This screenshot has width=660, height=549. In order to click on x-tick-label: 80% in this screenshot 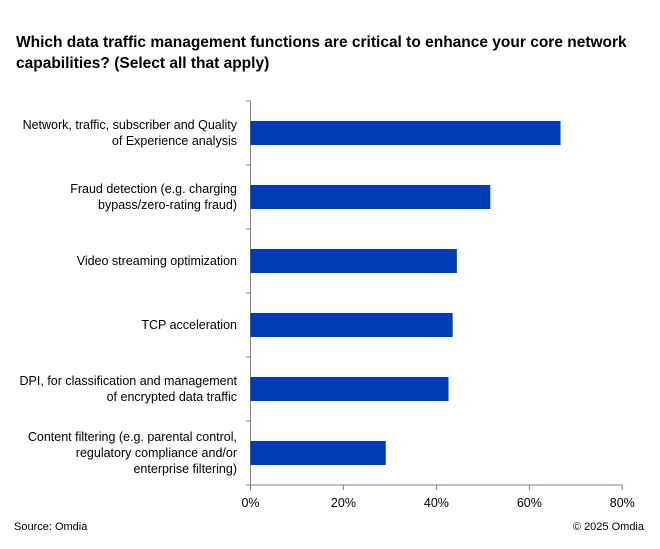, I will do `click(622, 503)`.